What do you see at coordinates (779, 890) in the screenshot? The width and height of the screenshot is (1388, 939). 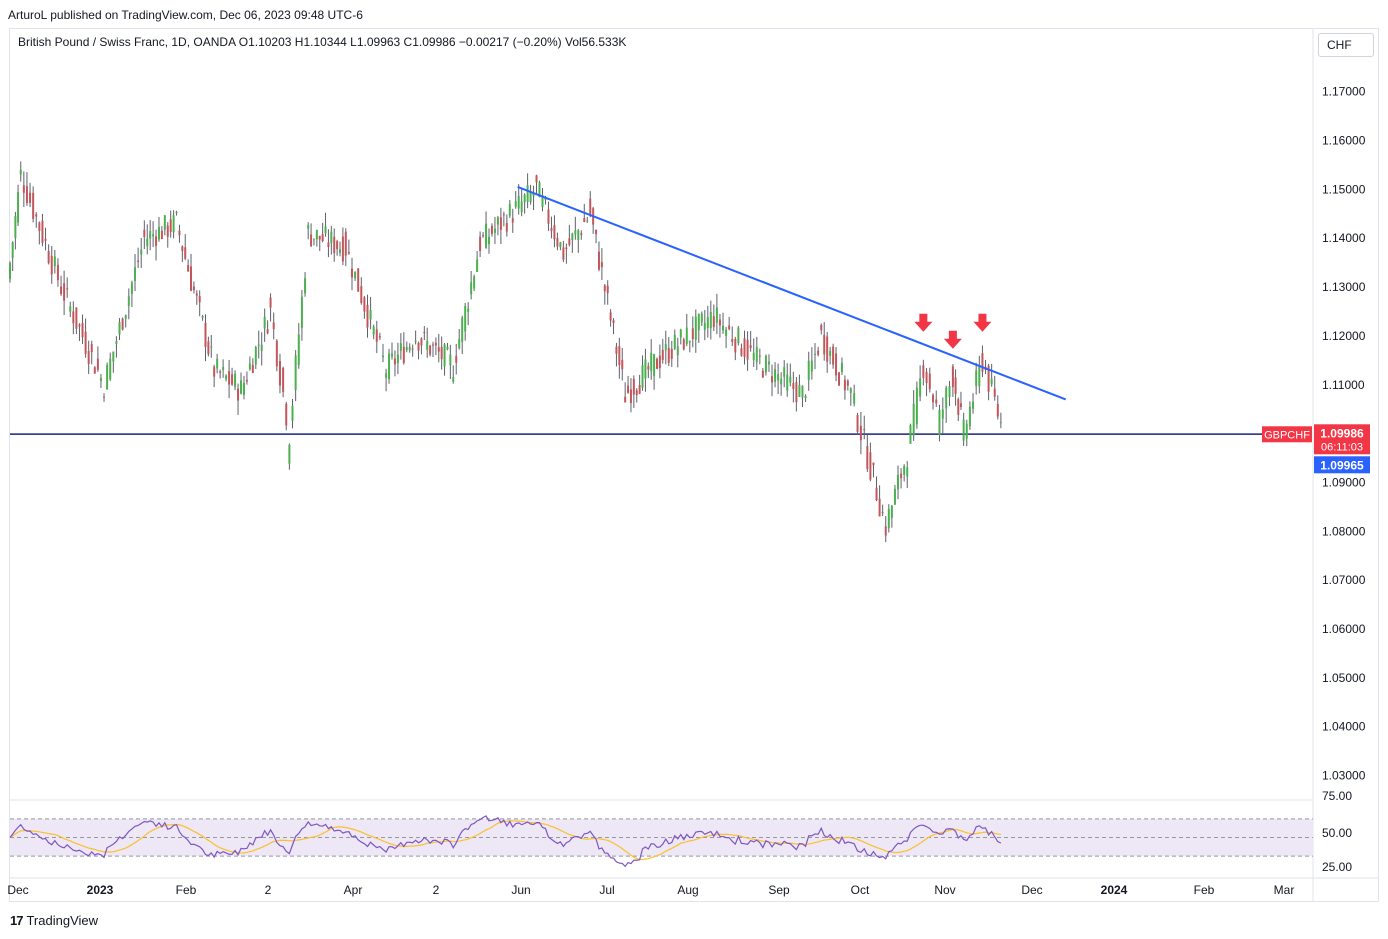 I see `time-tick-label: Sep` at bounding box center [779, 890].